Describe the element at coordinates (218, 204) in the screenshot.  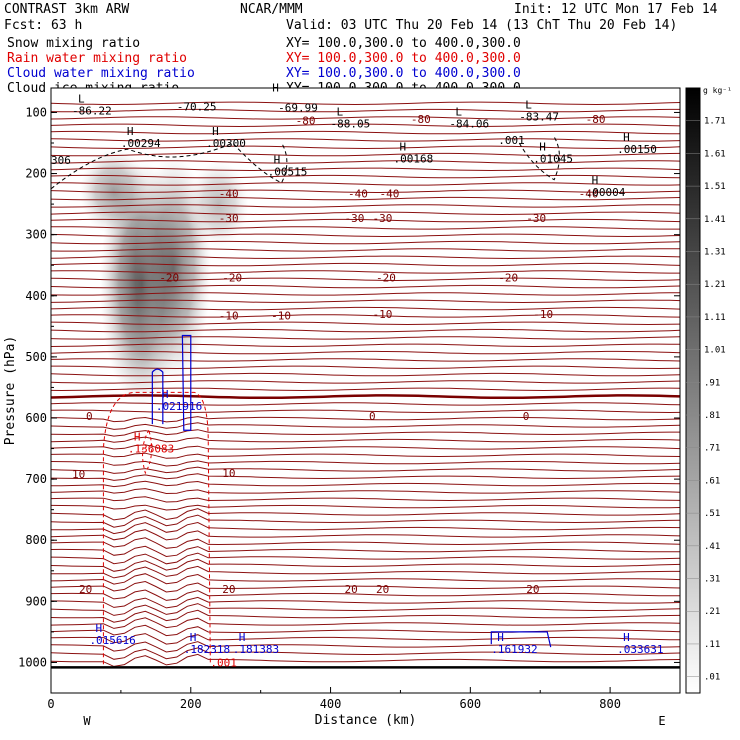
I see `snow-plume` at that location.